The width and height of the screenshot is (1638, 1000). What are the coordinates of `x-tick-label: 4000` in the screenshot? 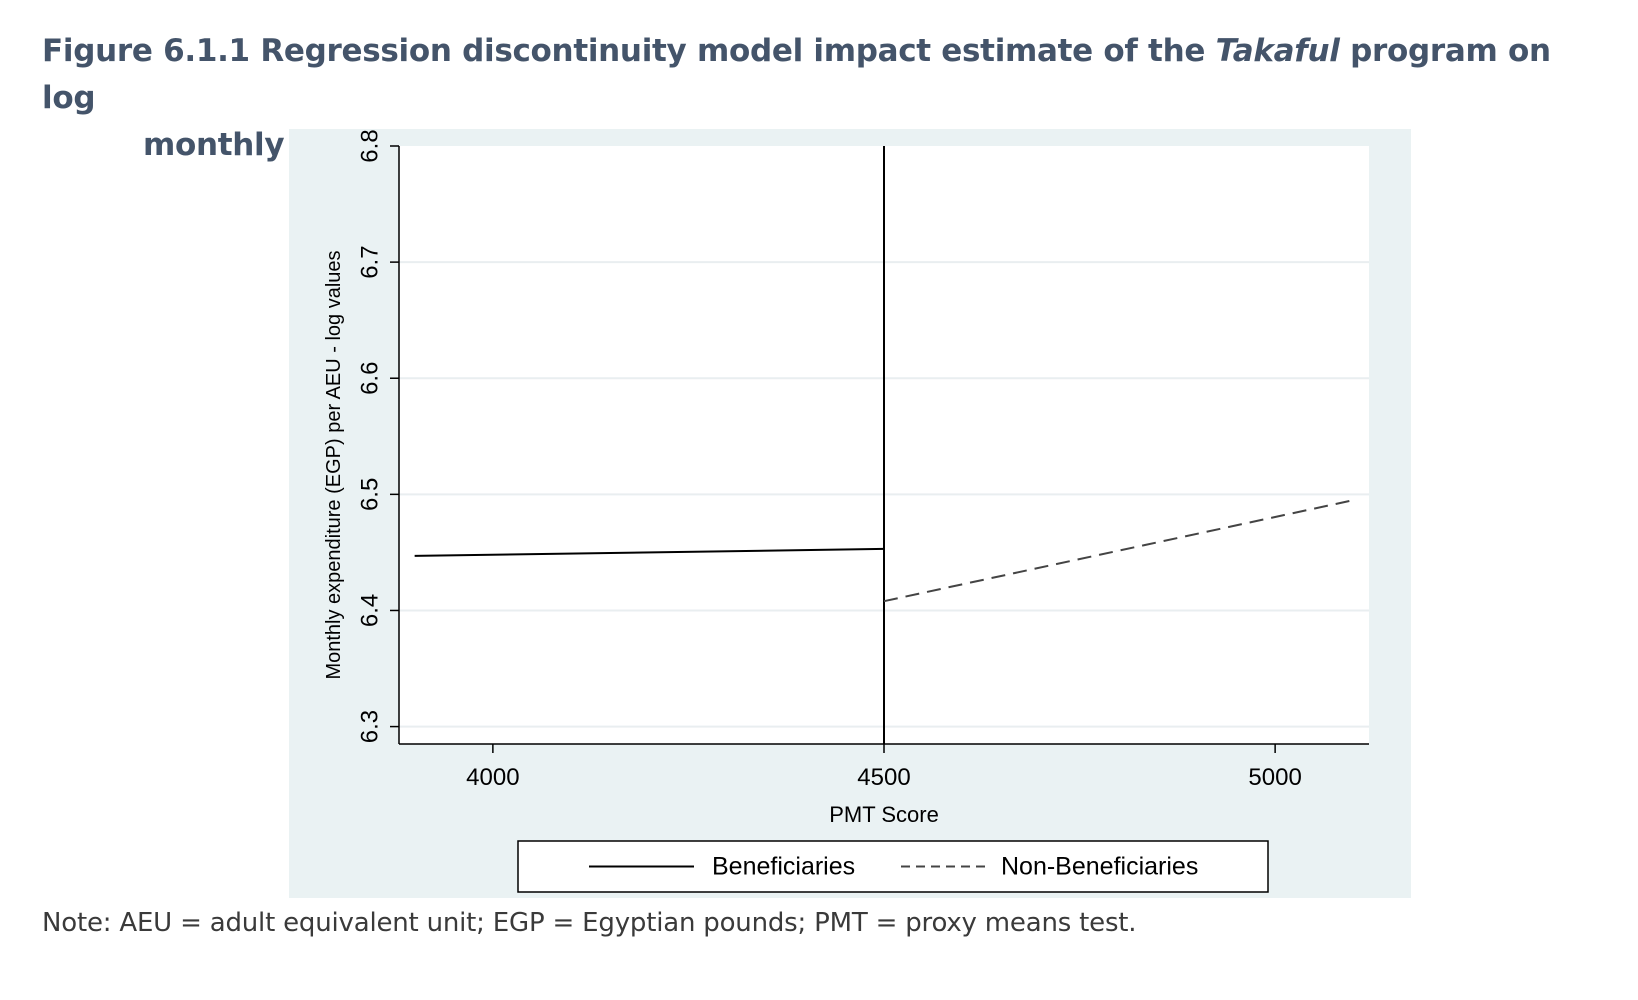 It's located at (492, 777).